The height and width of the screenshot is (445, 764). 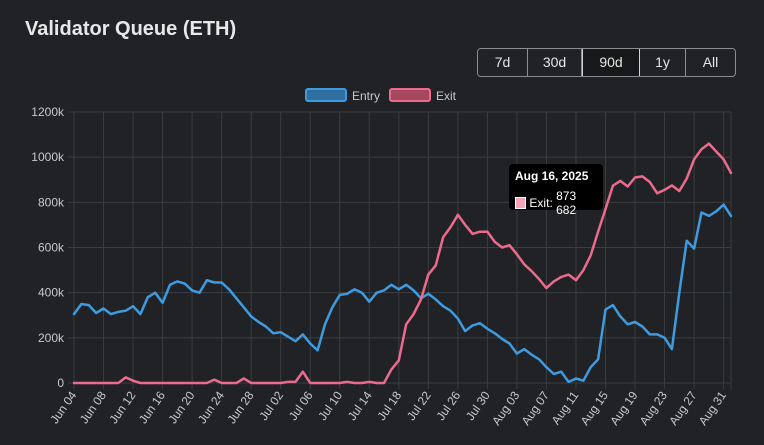 What do you see at coordinates (712, 407) in the screenshot?
I see `x-tick-label: Aug 31` at bounding box center [712, 407].